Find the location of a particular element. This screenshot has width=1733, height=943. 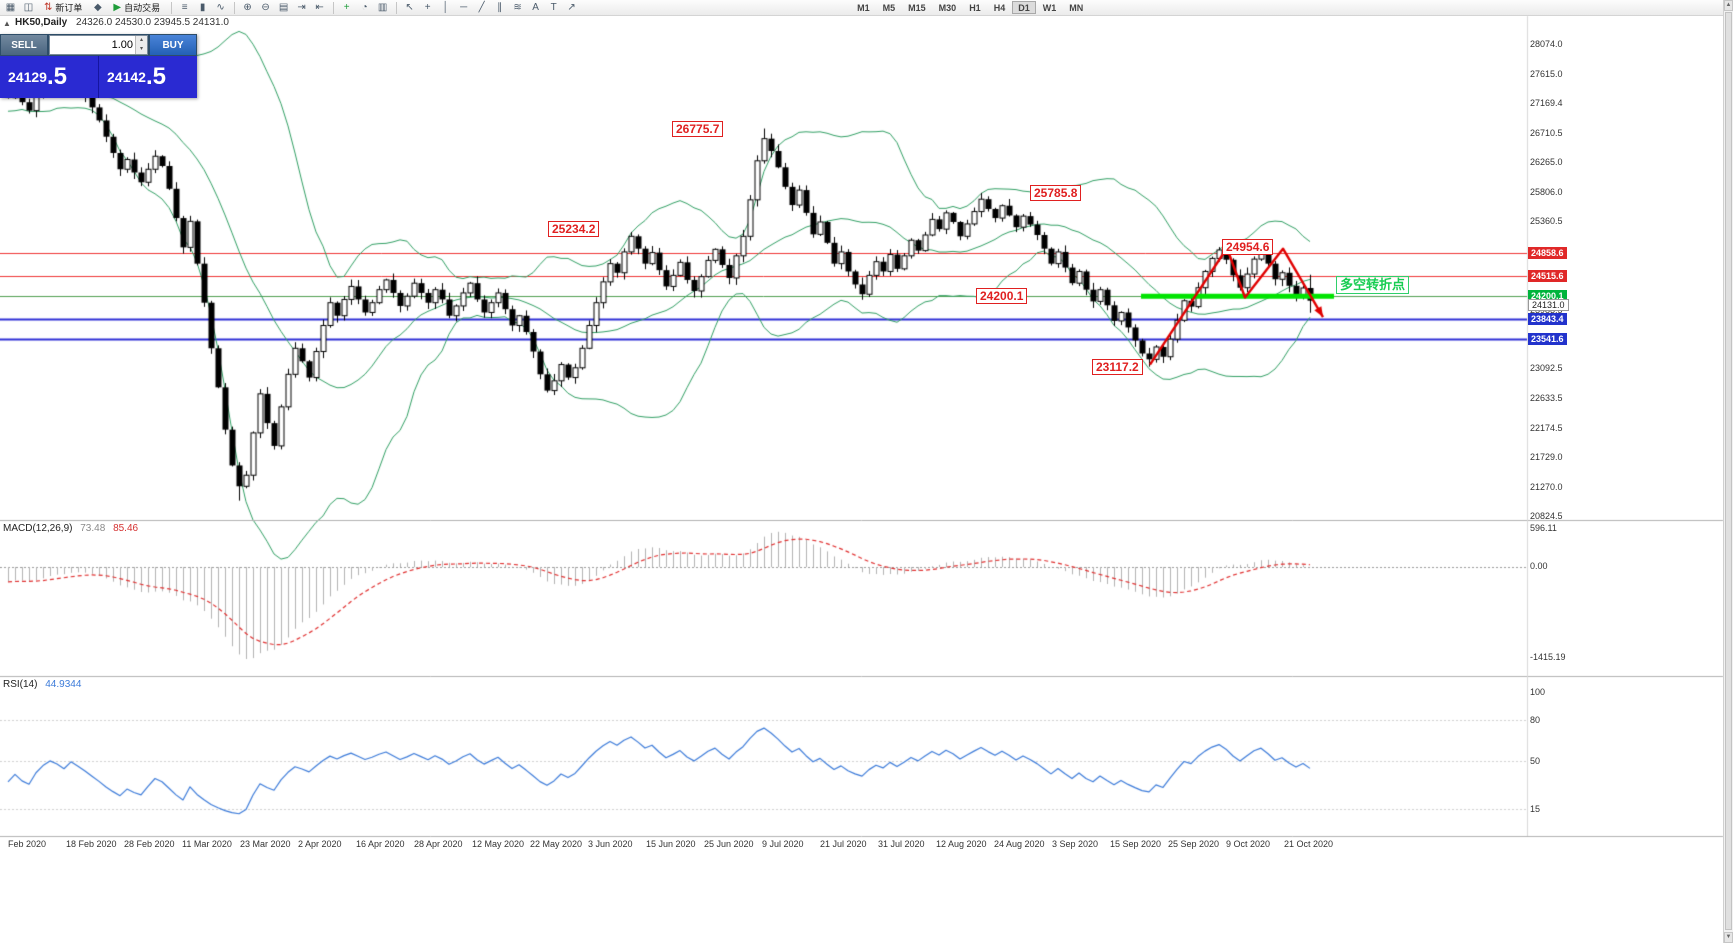

channel-icon: ∥ is located at coordinates (500, 7).